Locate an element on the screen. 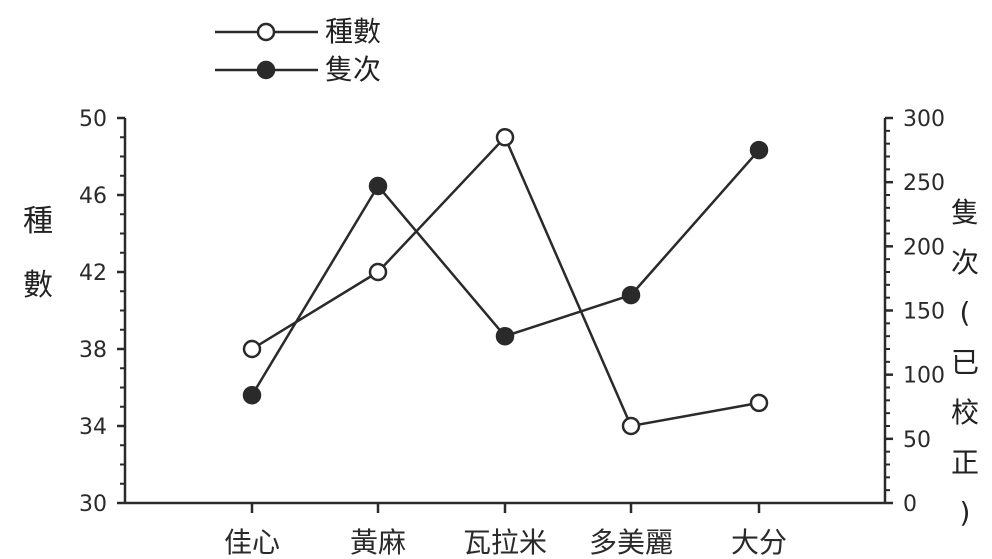 The height and width of the screenshot is (559, 992). left-axis-tick-label: 42 is located at coordinates (93, 273).